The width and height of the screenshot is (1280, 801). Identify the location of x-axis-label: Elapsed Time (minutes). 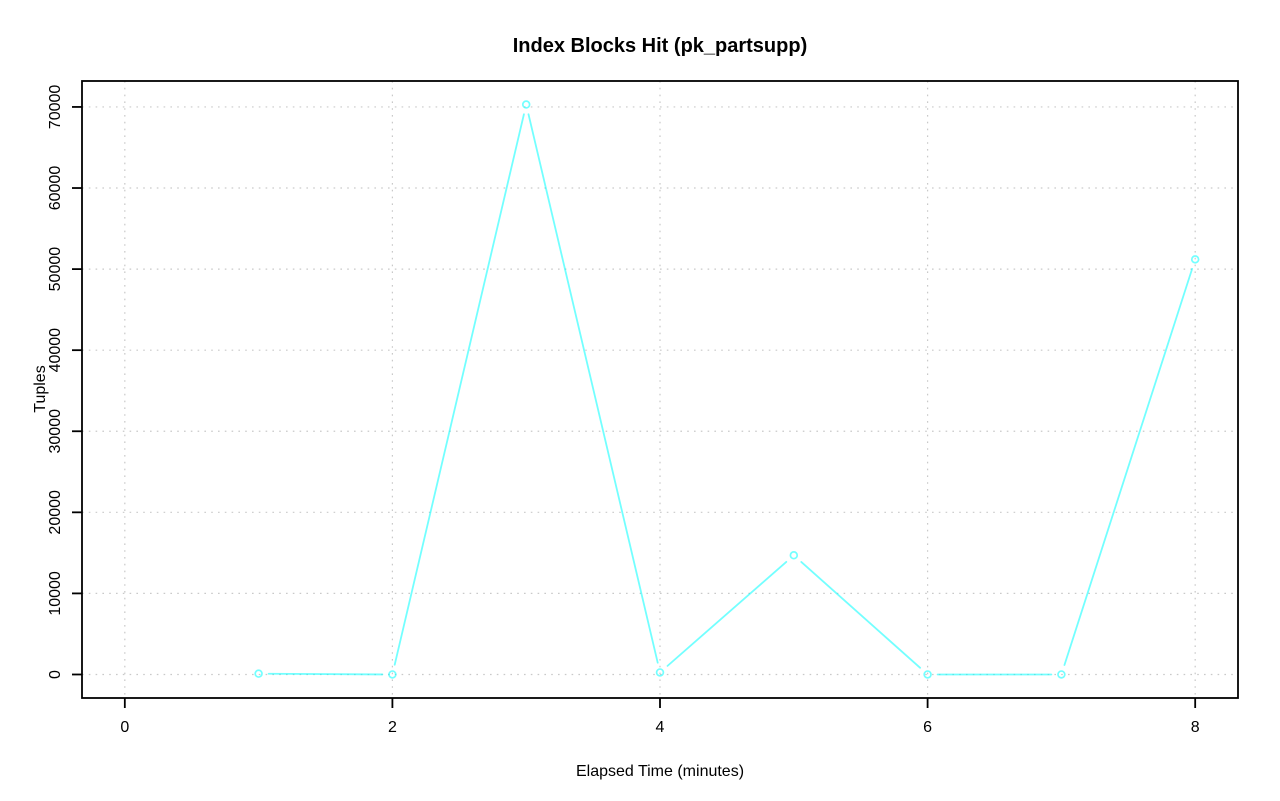
(660, 771).